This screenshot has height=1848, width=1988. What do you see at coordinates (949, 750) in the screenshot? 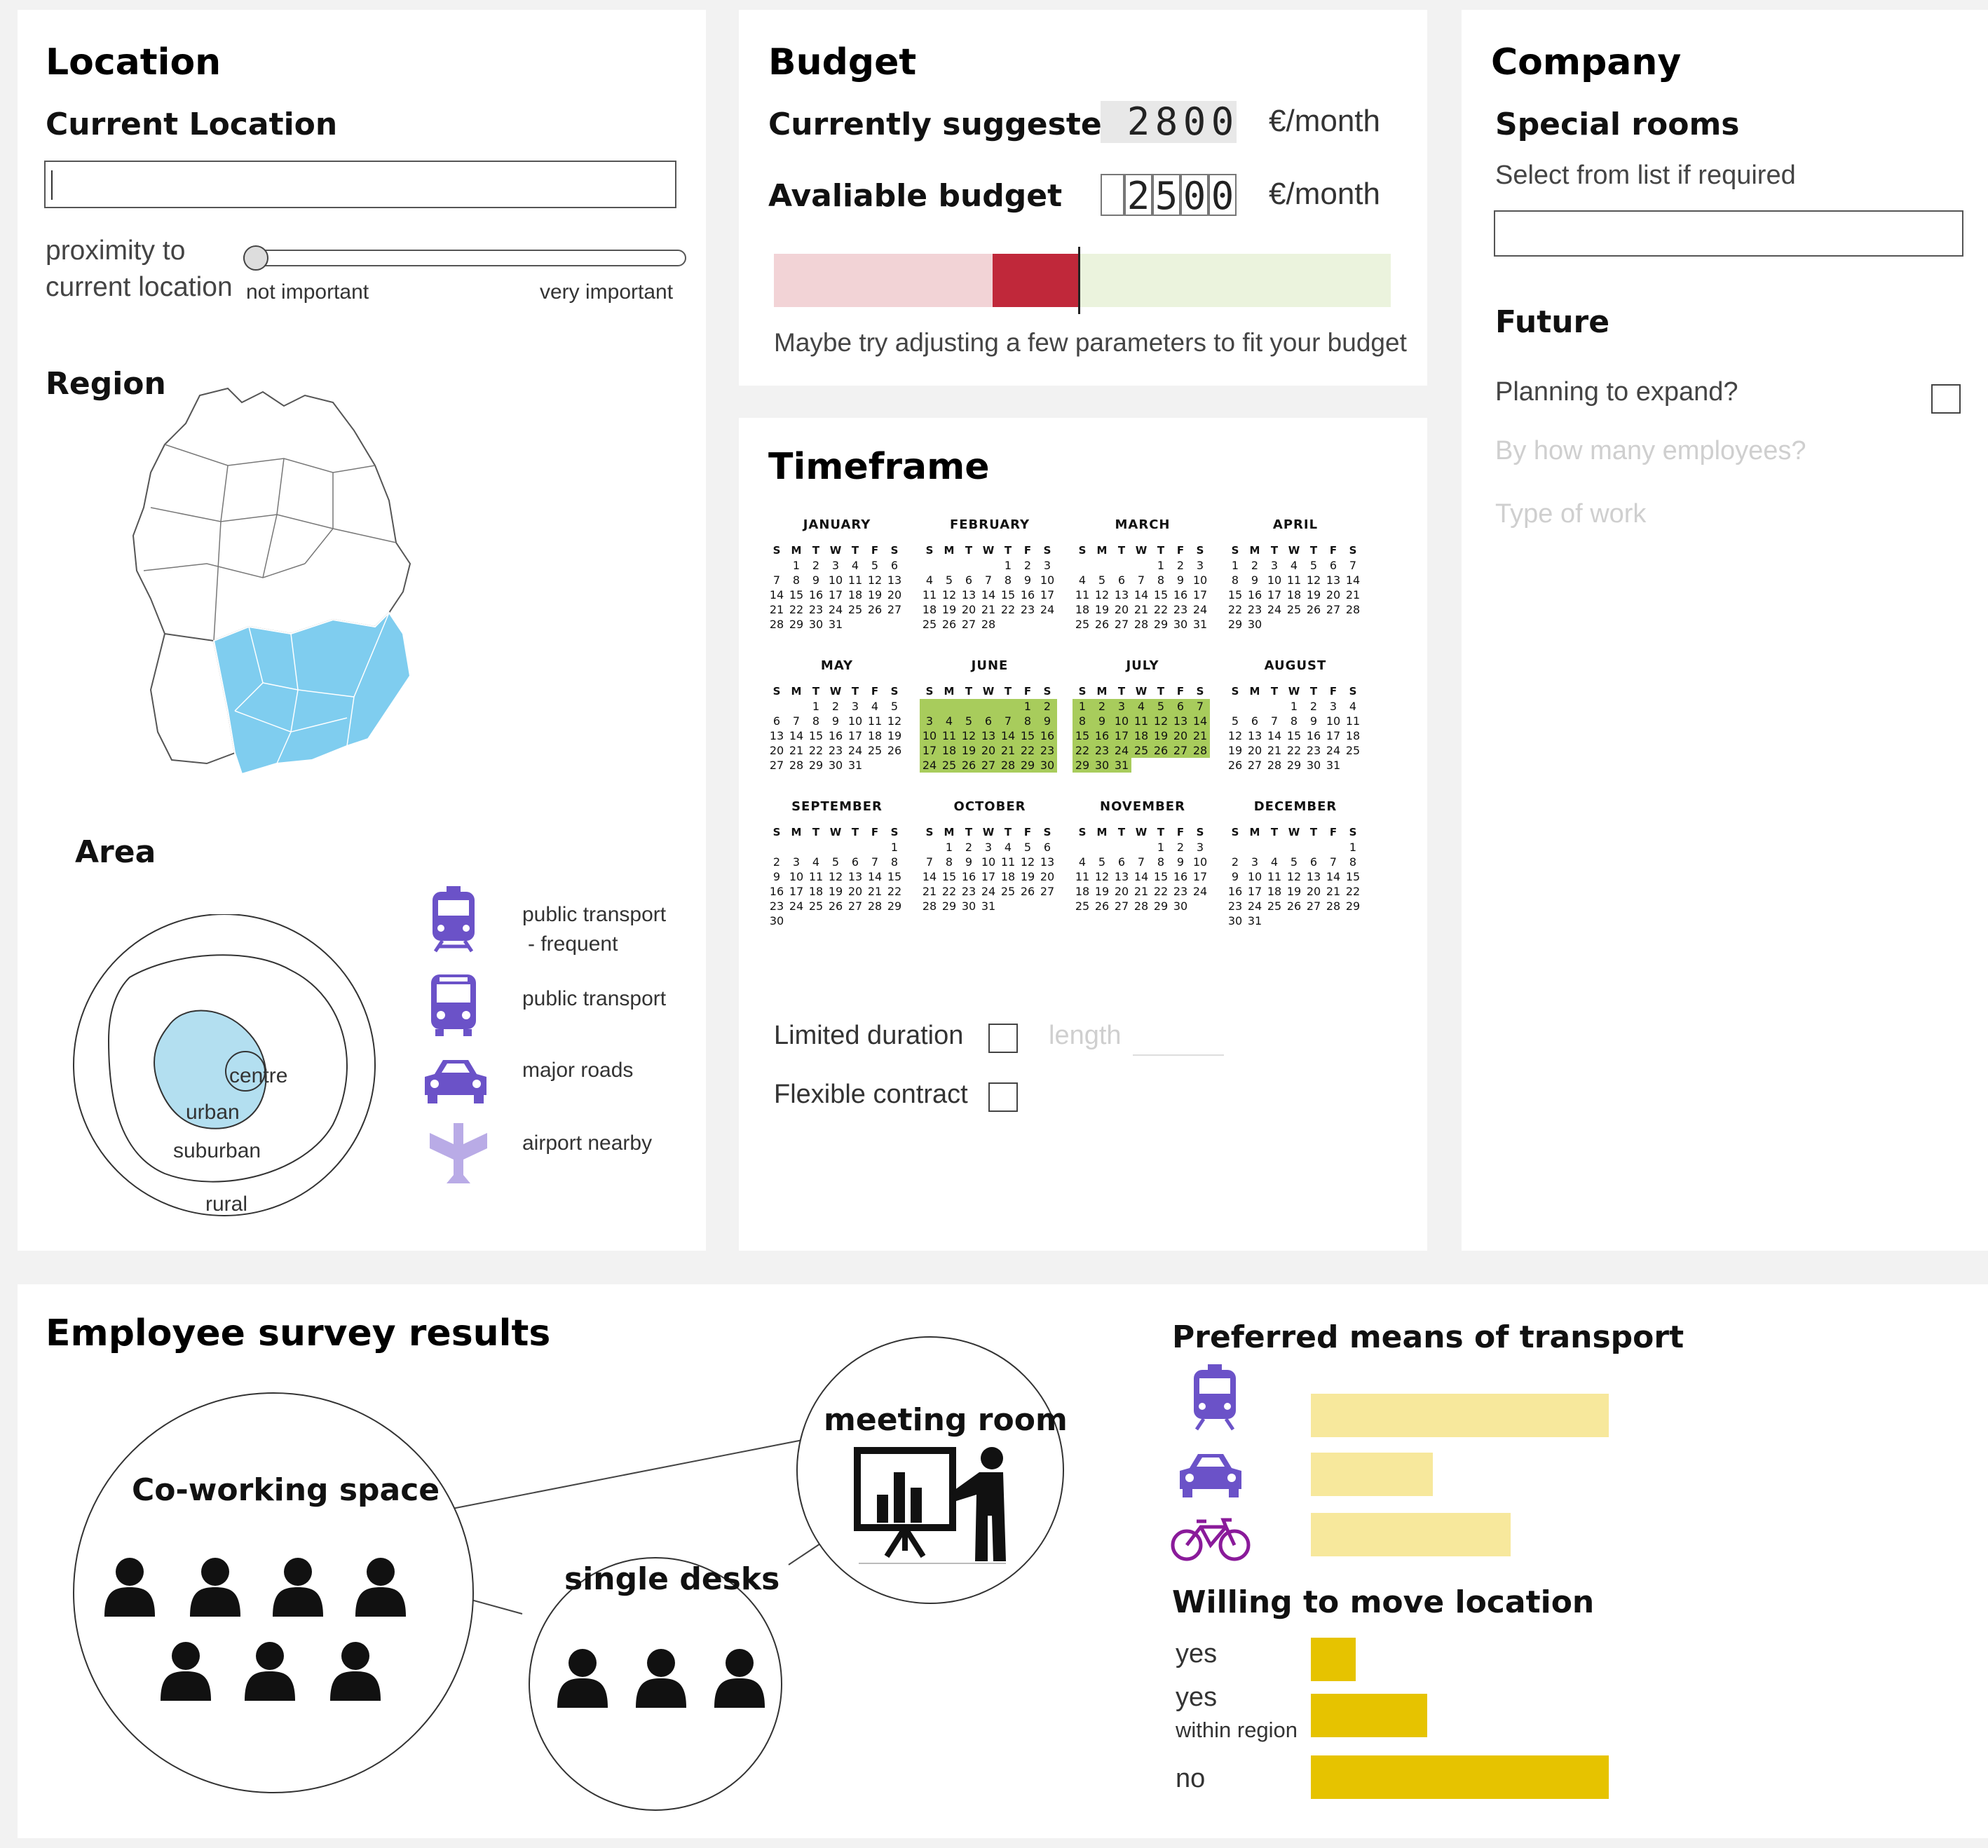
I see `calendar-day: 18` at bounding box center [949, 750].